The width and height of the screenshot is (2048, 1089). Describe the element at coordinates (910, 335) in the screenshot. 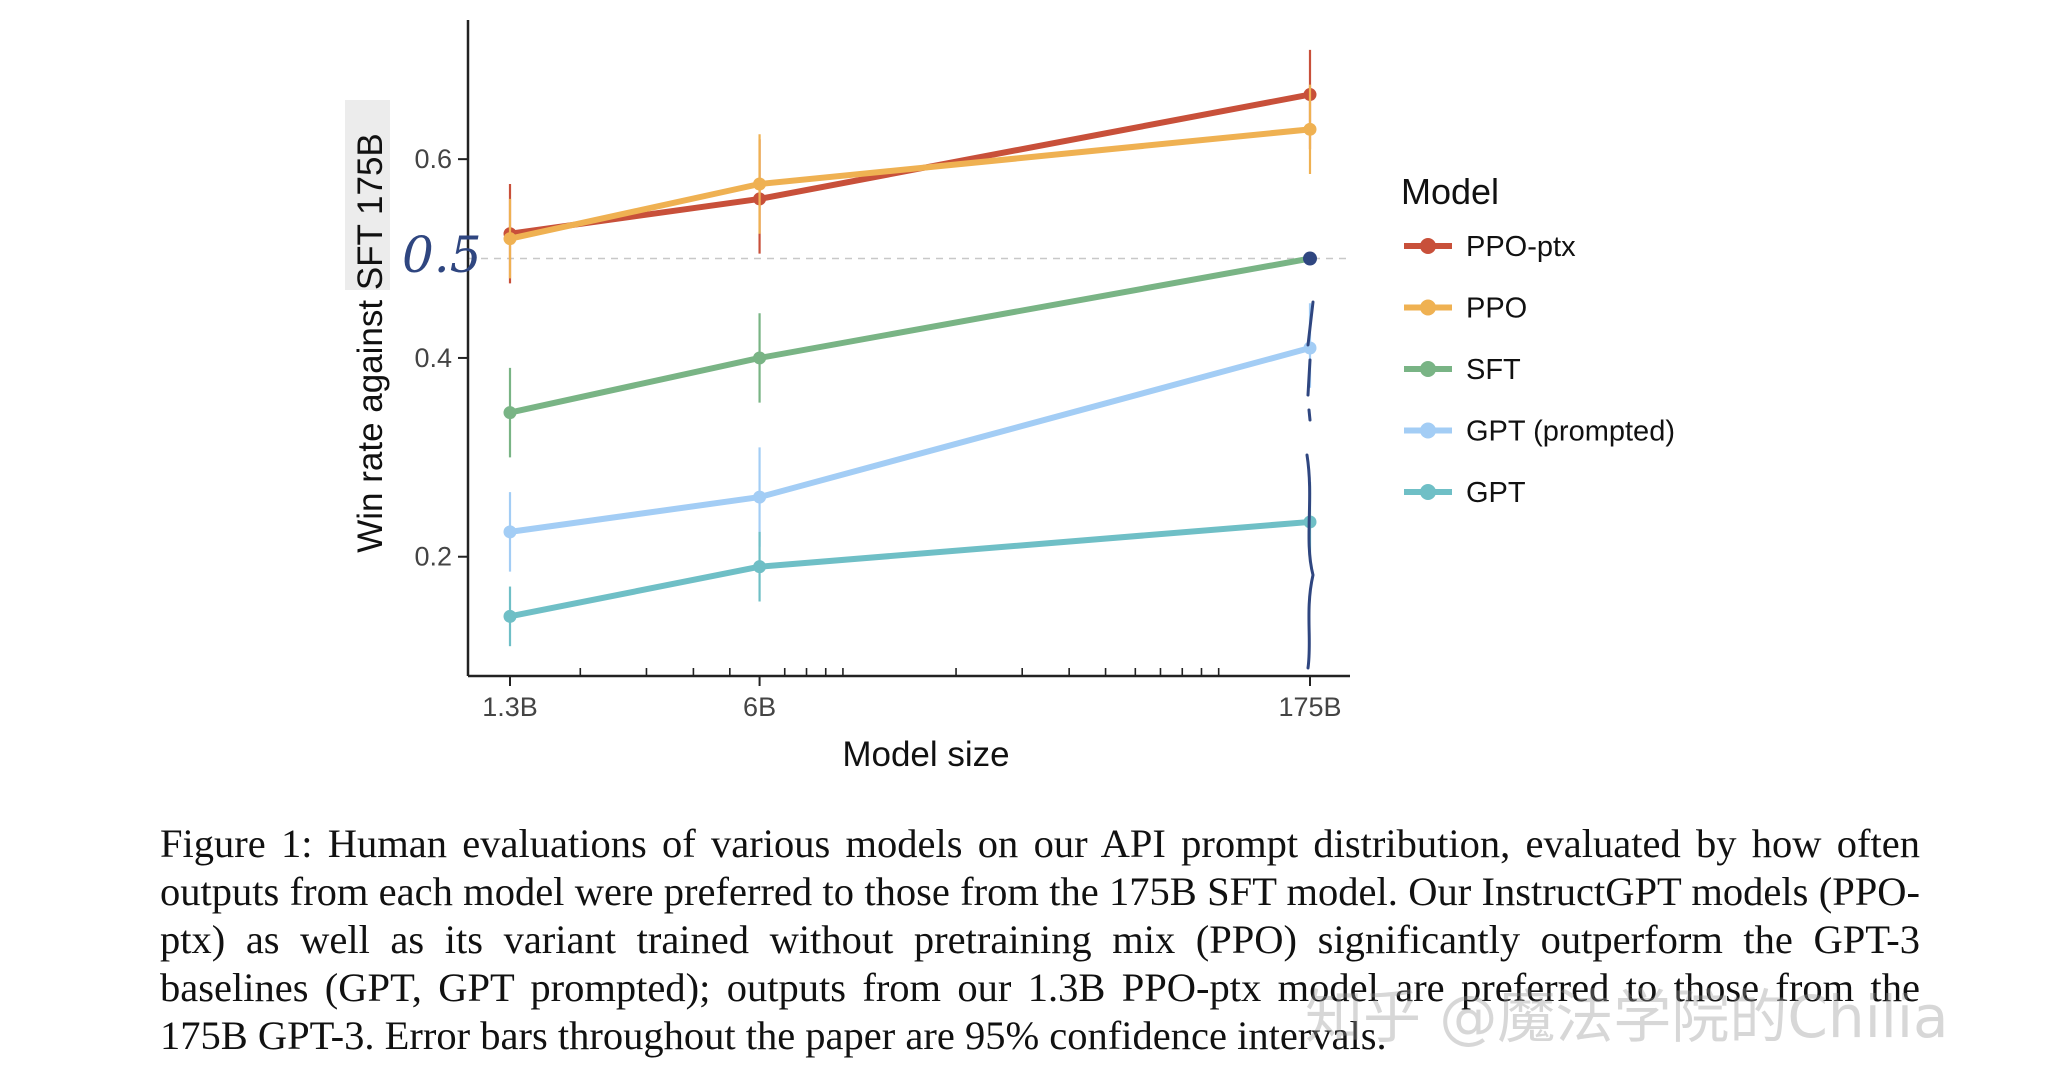

I see `series-line-sft` at that location.